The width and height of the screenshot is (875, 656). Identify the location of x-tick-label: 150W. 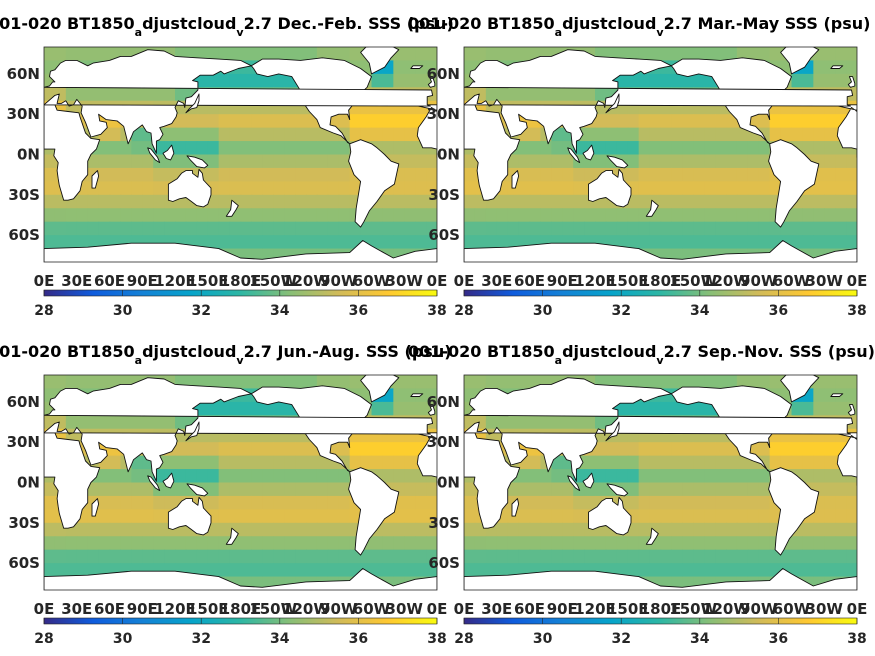
(273, 281).